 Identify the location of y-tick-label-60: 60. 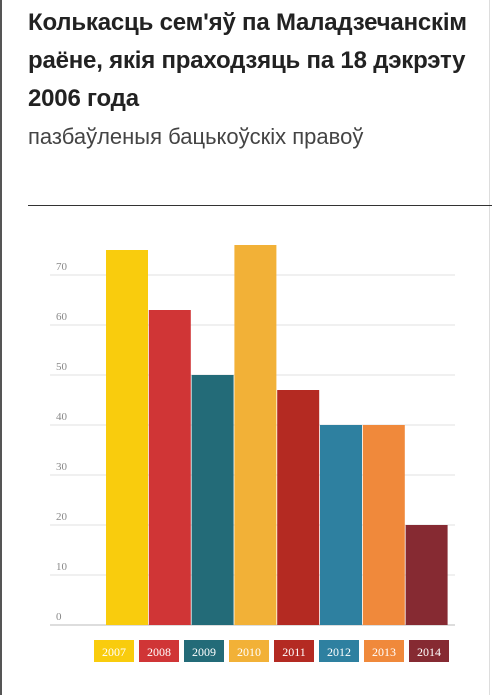
(62, 317).